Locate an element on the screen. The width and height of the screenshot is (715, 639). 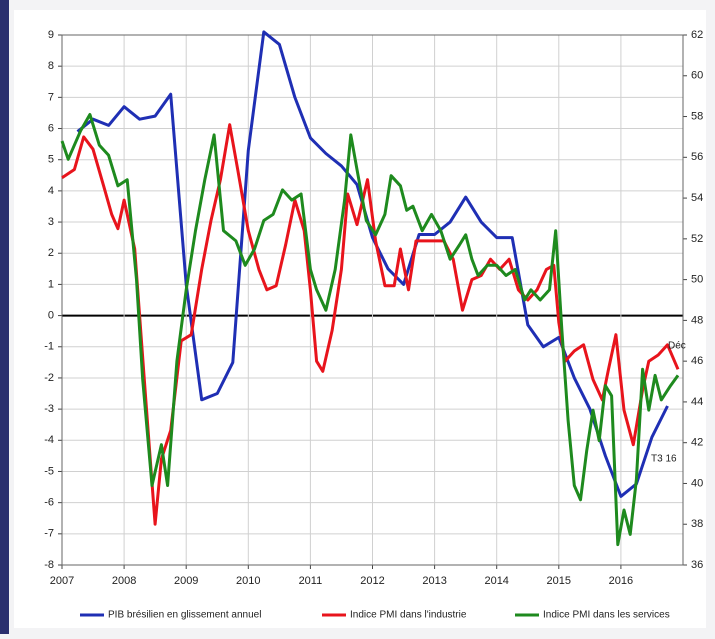
y2-tick-label: 38 is located at coordinates (697, 524).